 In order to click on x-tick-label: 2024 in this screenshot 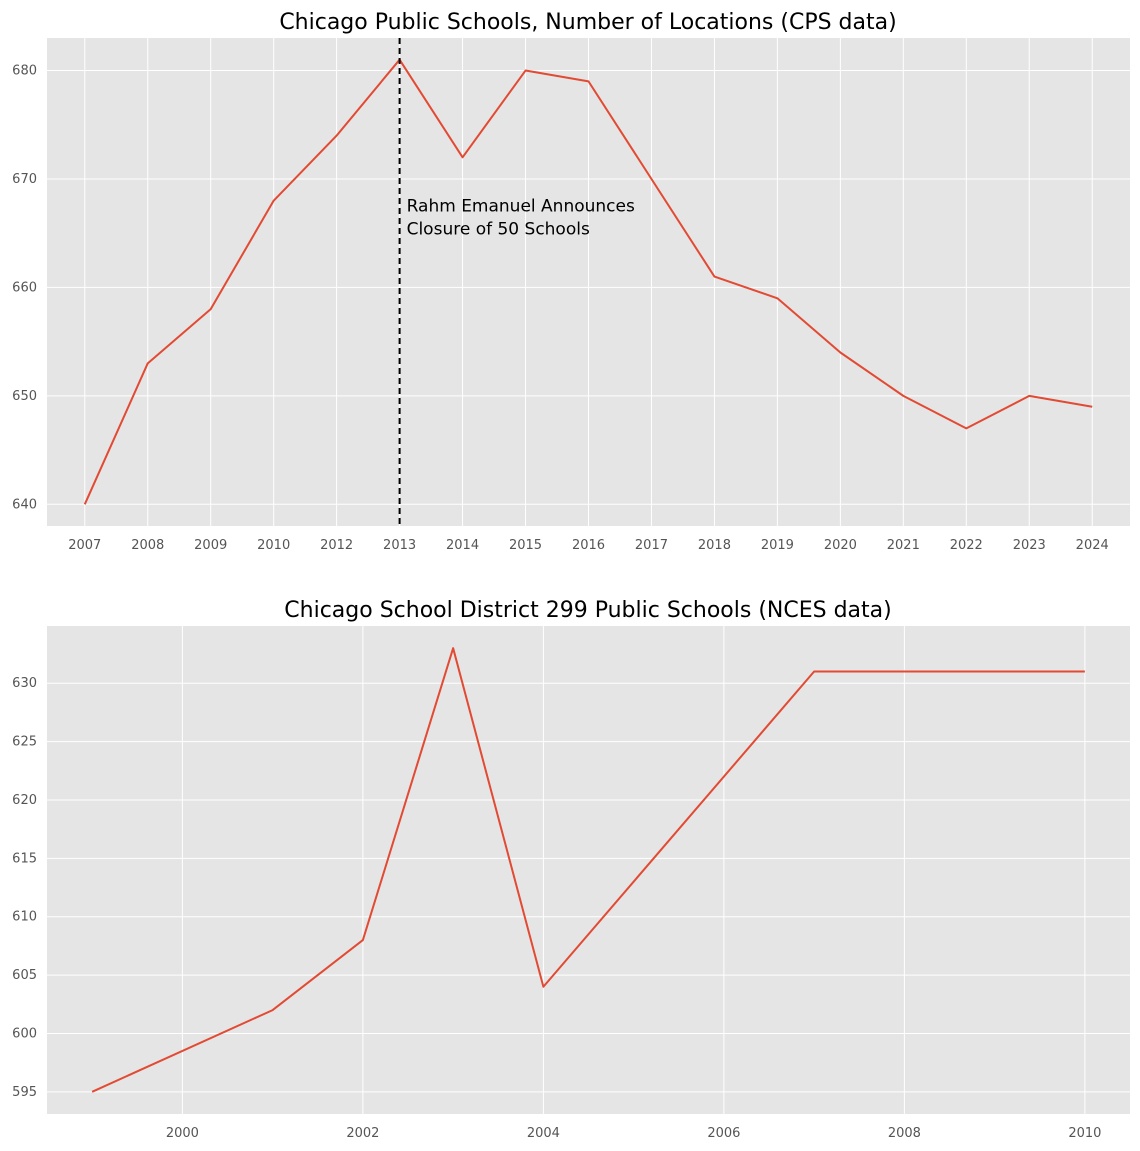, I will do `click(1092, 545)`.